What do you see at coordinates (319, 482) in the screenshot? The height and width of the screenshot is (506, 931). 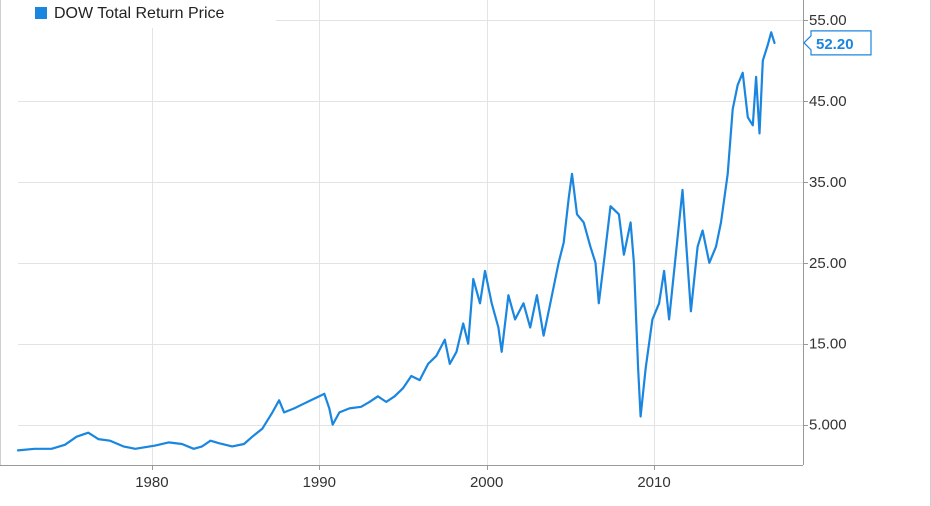 I see `x-tick-label: 1990` at bounding box center [319, 482].